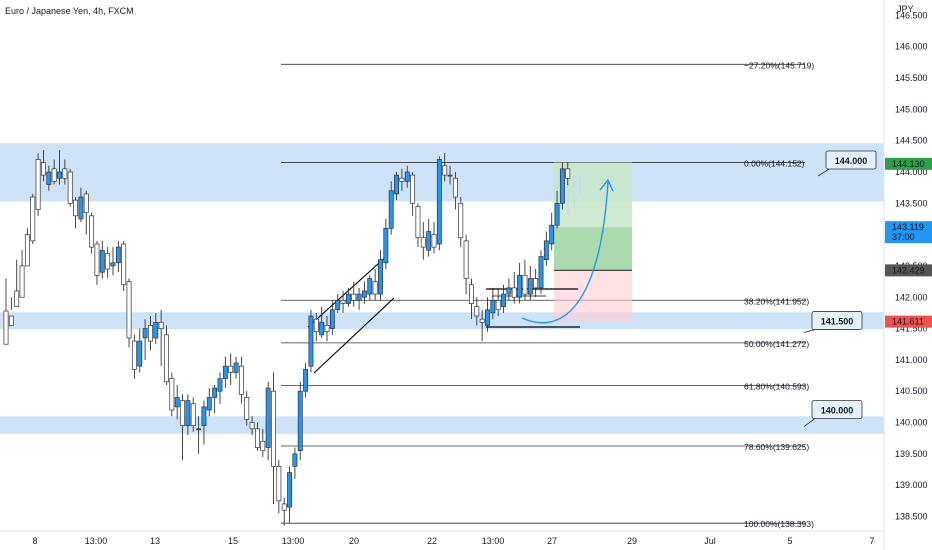 This screenshot has height=550, width=932. I want to click on y-tick-label: 139.000, so click(911, 485).